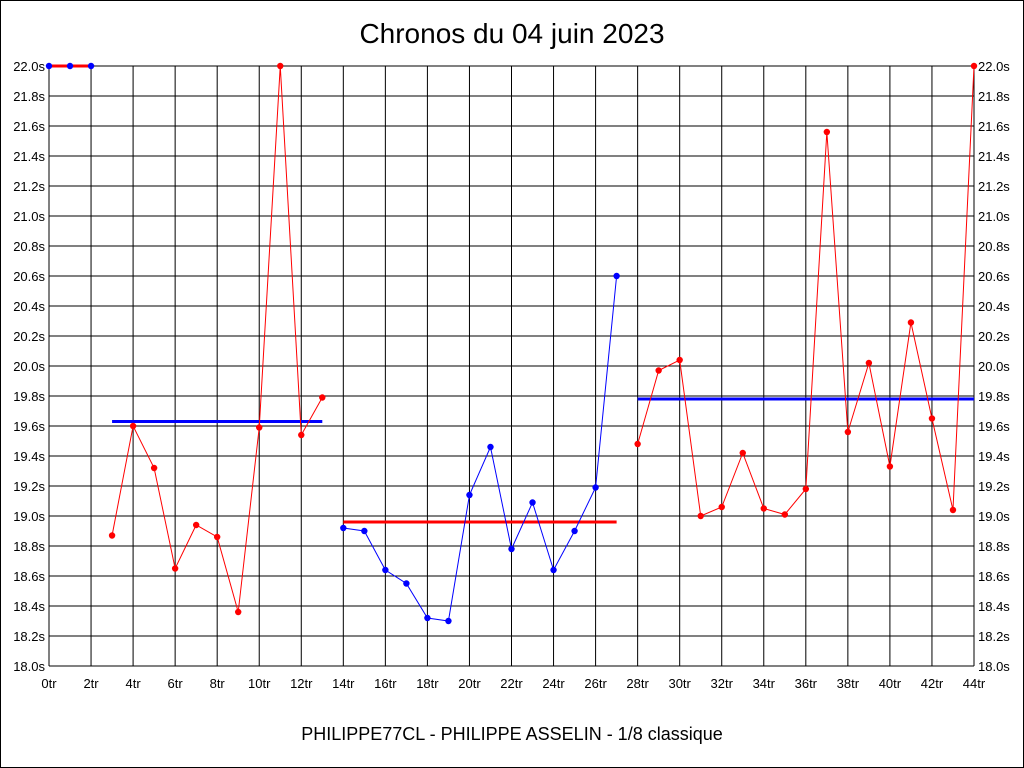 The width and height of the screenshot is (1024, 768). What do you see at coordinates (994, 306) in the screenshot?
I see `y-tick-label-right: 20.4s` at bounding box center [994, 306].